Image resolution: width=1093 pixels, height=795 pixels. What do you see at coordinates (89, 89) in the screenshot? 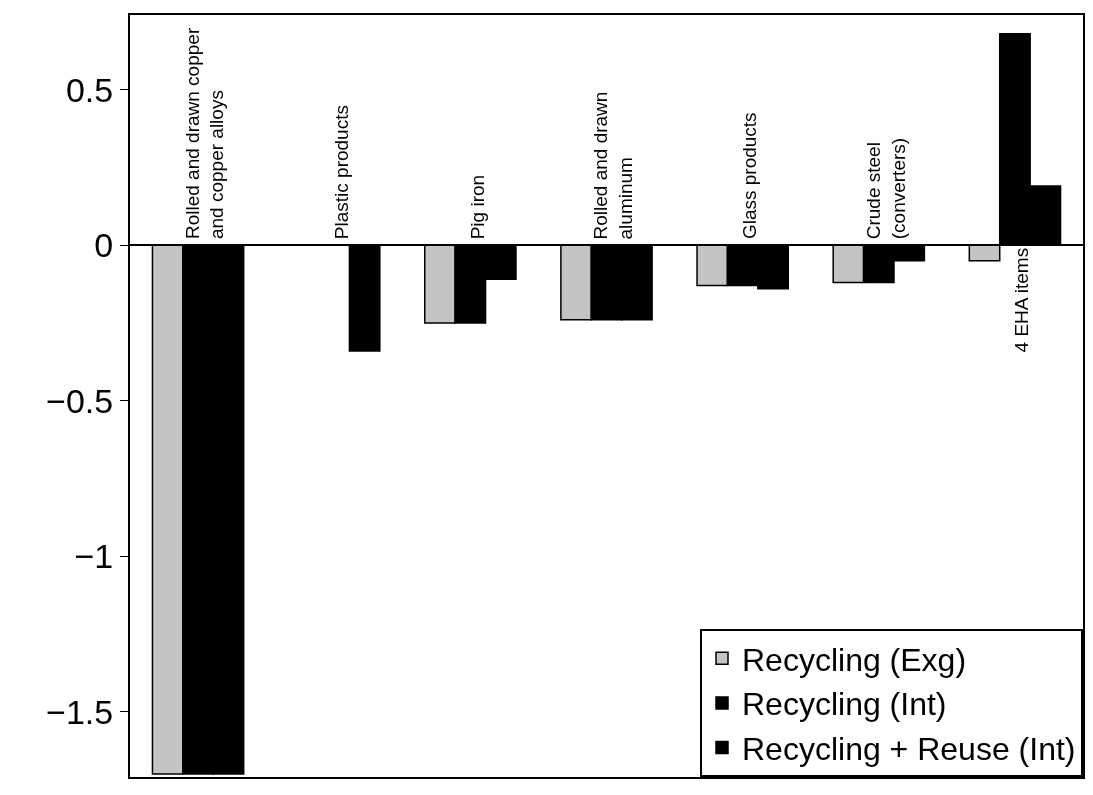
I see `y-tick-label: 0.5` at bounding box center [89, 89].